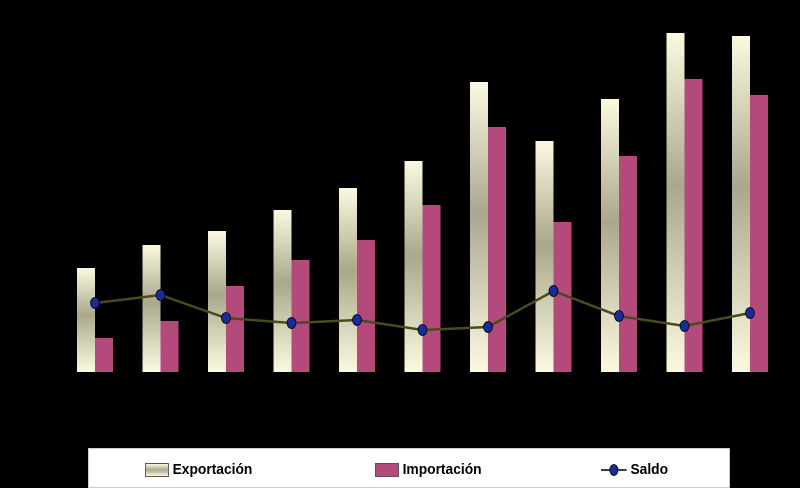  I want to click on legend-item-saldo: Saldo, so click(634, 469).